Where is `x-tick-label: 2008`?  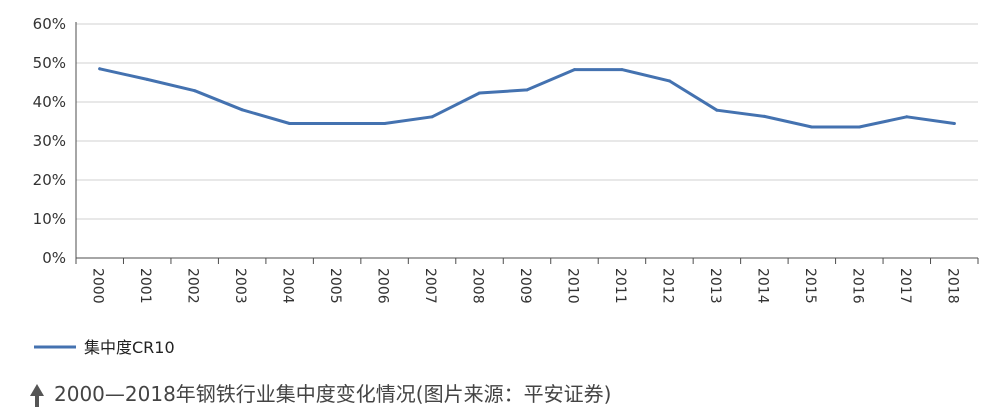 x-tick-label: 2008 is located at coordinates (478, 286).